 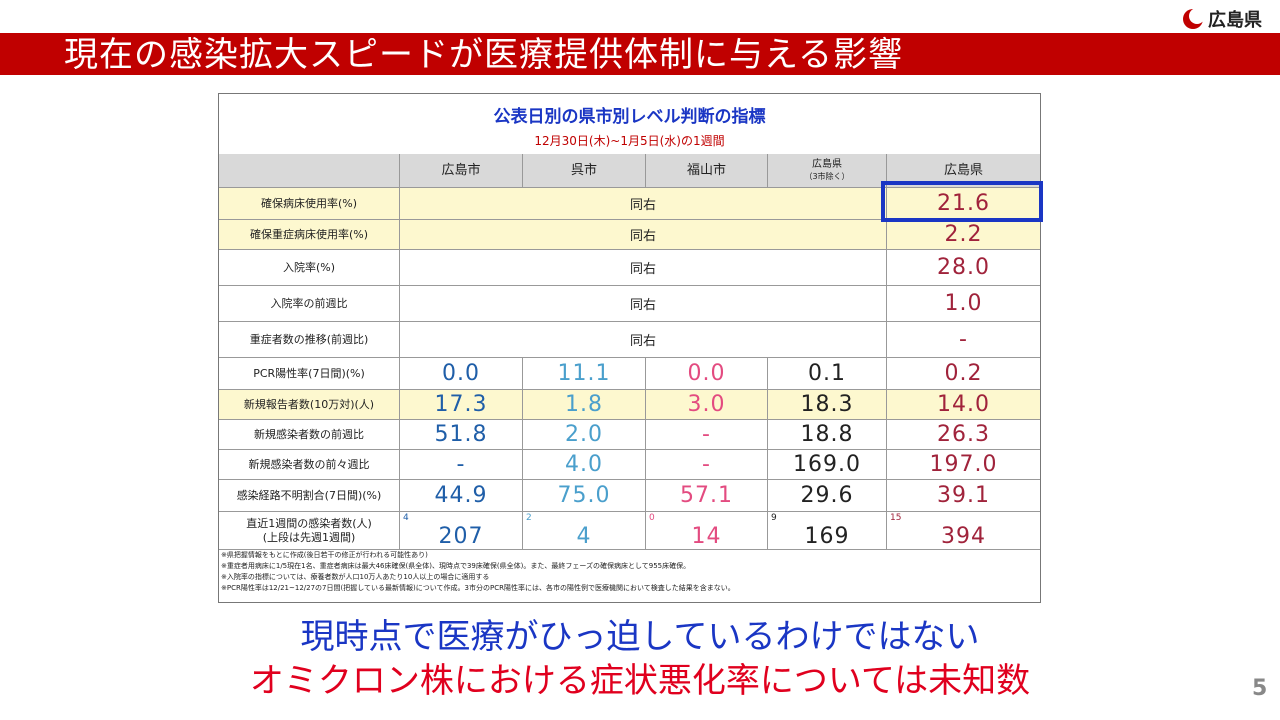 What do you see at coordinates (963, 465) in the screenshot?
I see `value-cell: 197.0` at bounding box center [963, 465].